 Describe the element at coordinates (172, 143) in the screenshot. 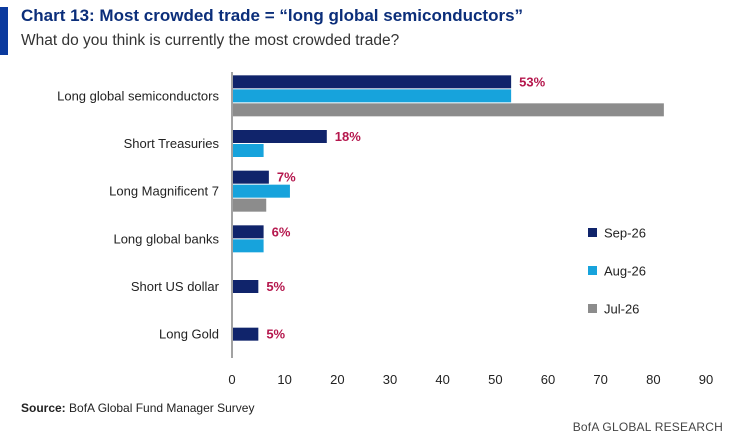

I see `category-label: Short Treasuries` at that location.